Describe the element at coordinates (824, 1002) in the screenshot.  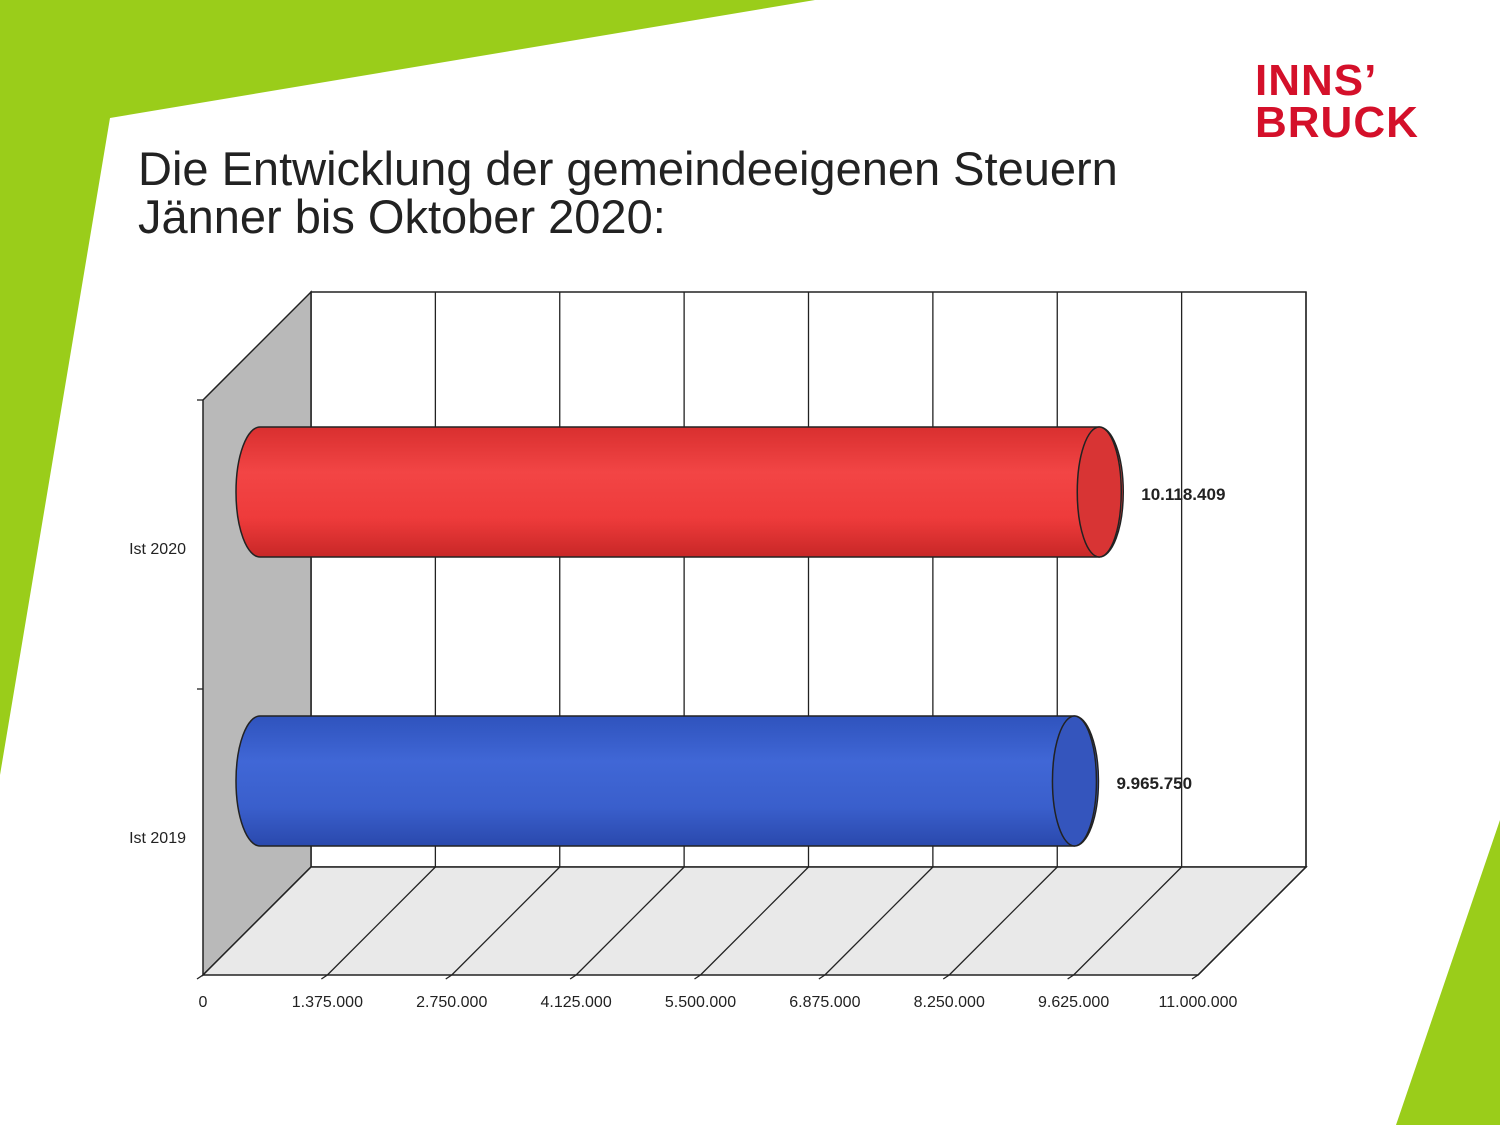
I see `x-tick-label: 6.875.000` at that location.